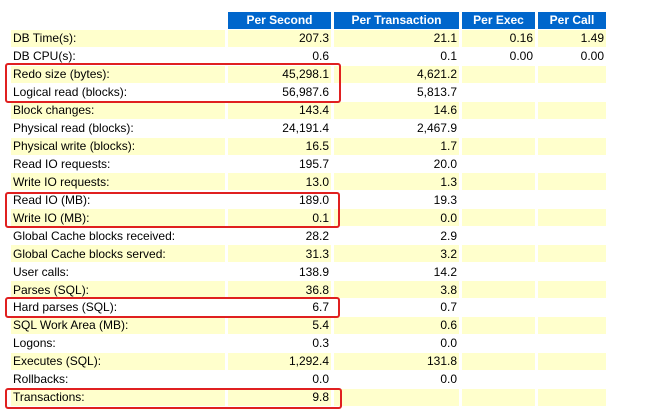  I want to click on header-per-exec: Per Exec, so click(498, 20).